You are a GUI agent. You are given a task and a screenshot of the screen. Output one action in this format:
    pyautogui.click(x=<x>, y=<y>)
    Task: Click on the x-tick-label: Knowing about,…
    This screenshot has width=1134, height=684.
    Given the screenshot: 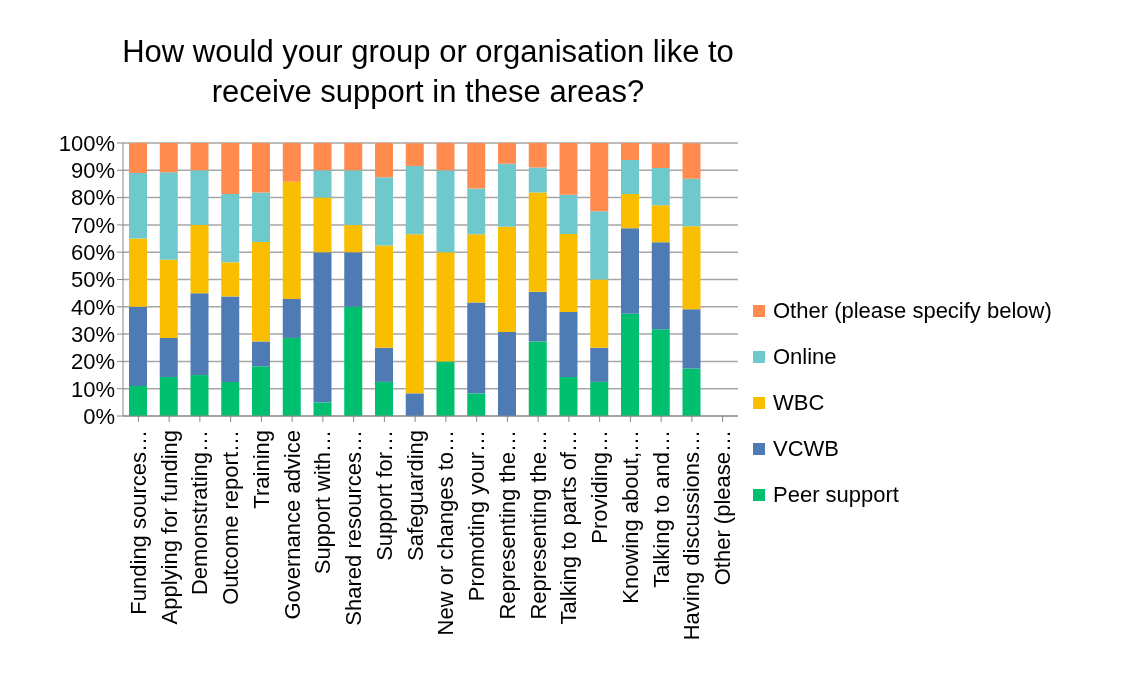 What is the action you would take?
    pyautogui.click(x=630, y=517)
    